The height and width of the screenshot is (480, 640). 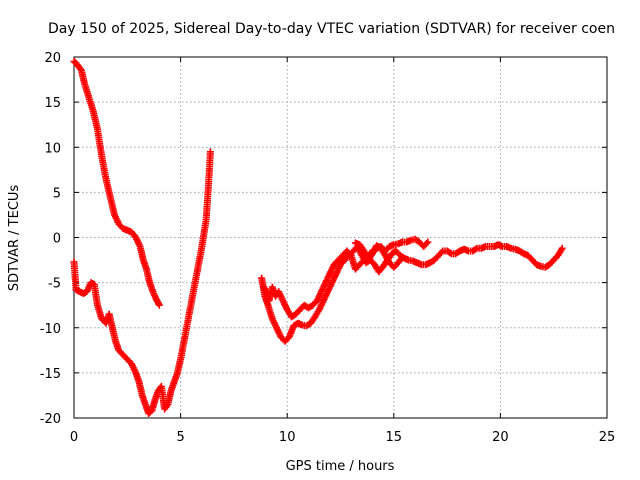 What do you see at coordinates (50, 374) in the screenshot?
I see `y-tick-label: -15` at bounding box center [50, 374].